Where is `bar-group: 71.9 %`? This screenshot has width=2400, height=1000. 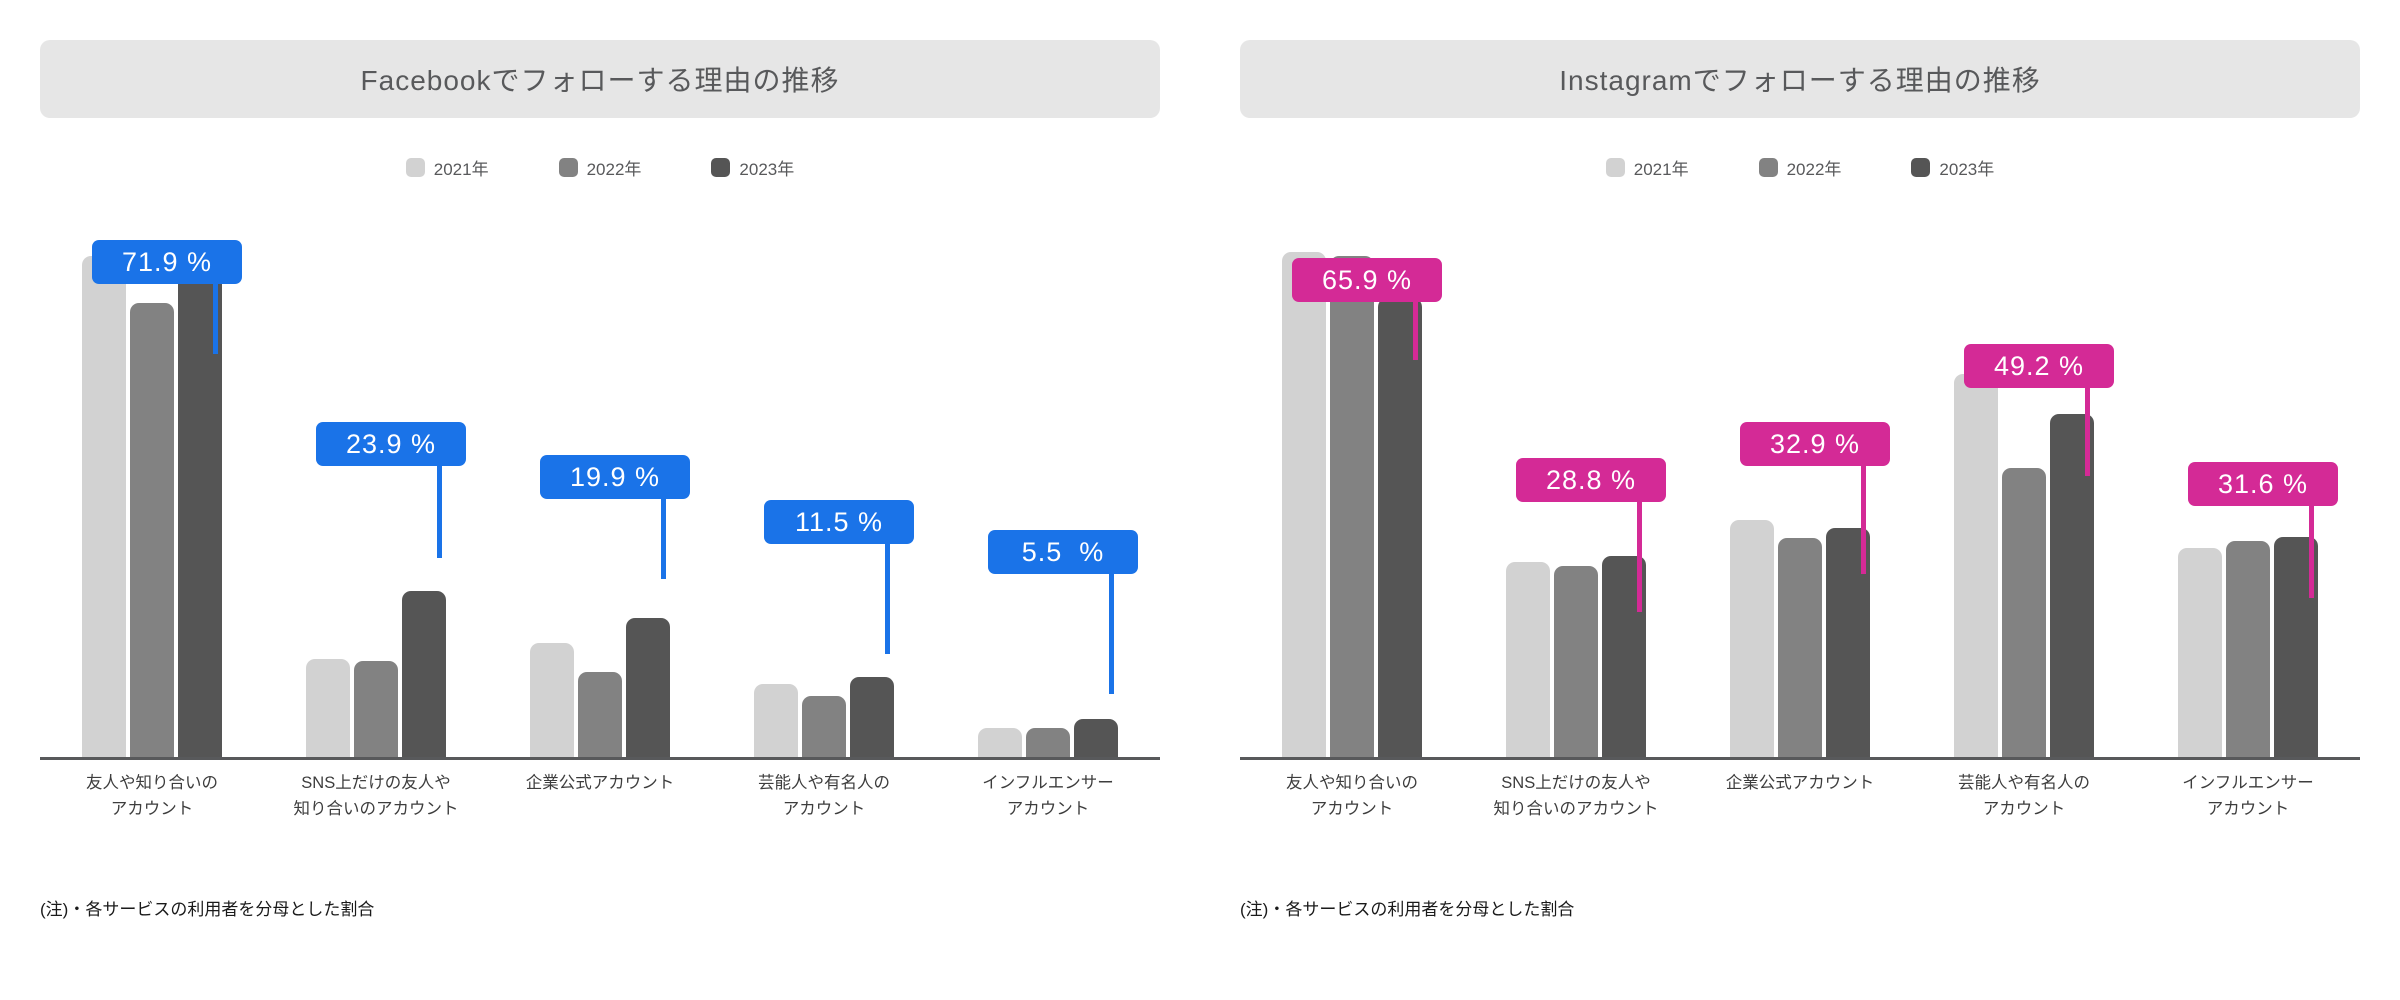 bar-group: 71.9 % is located at coordinates (152, 478).